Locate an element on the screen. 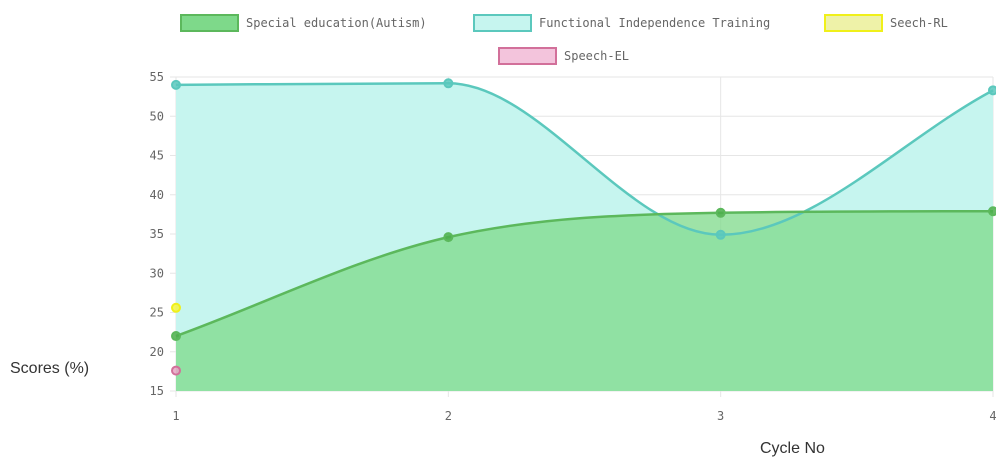 The image size is (996, 461). legend-item: Seech-RL is located at coordinates (886, 23).